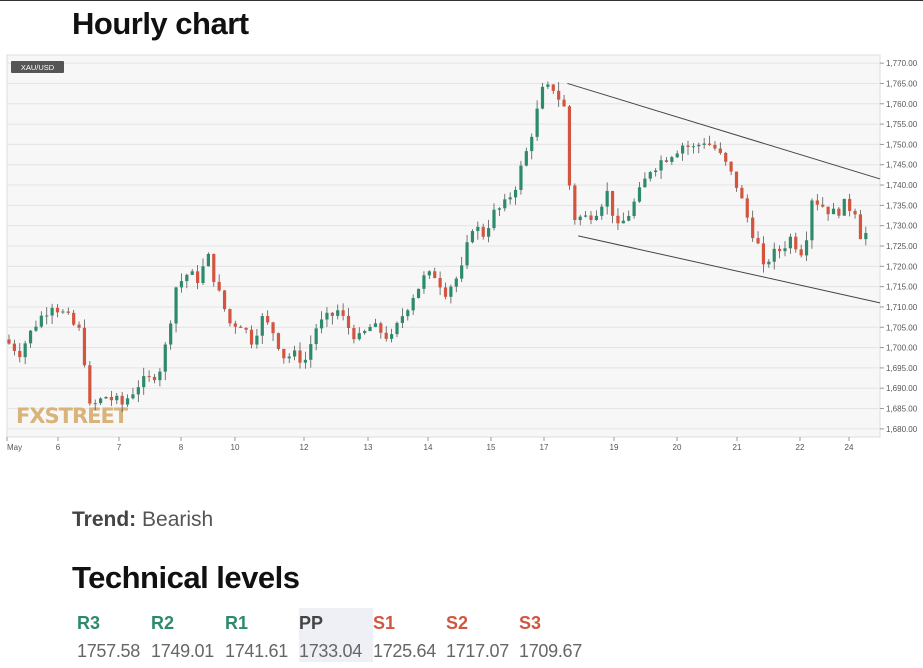 The height and width of the screenshot is (668, 923). Describe the element at coordinates (119, 447) in the screenshot. I see `x-tick-label: 7` at that location.